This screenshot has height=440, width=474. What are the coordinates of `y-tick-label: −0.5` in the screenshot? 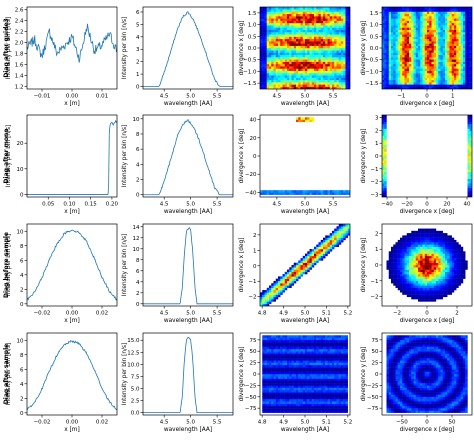 It's located at (250, 61).